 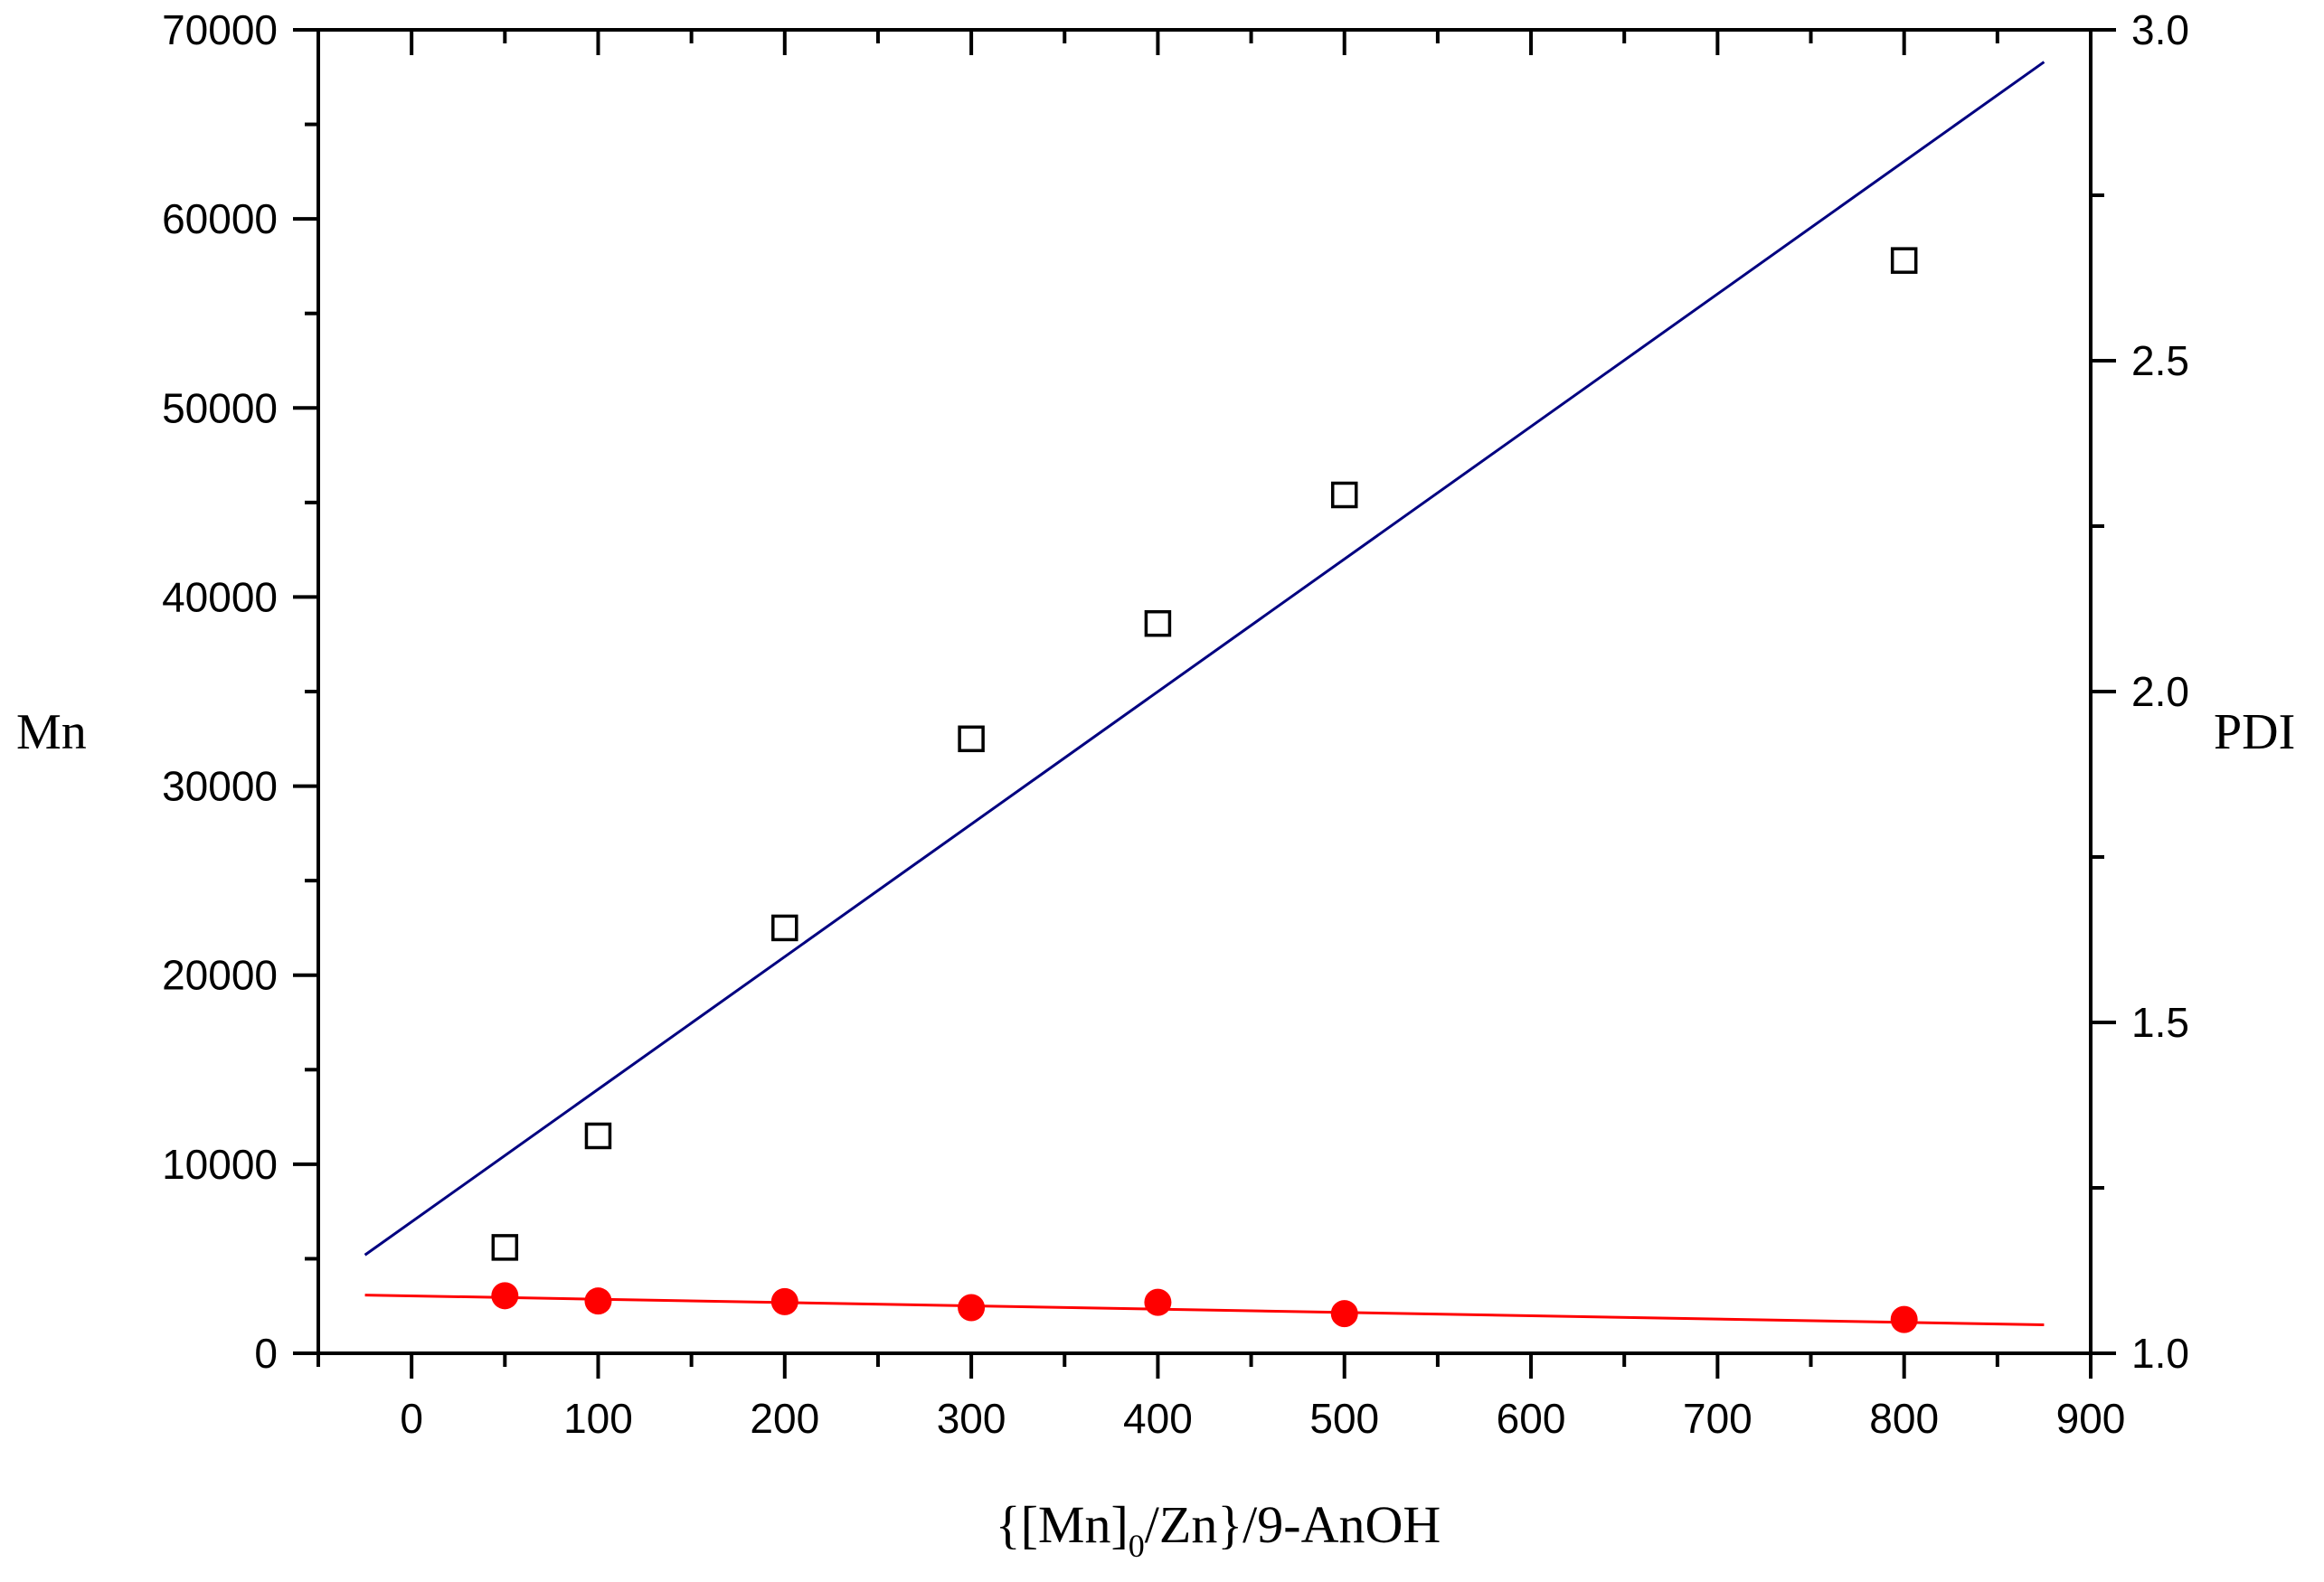 I want to click on x-axis-title: {[Mn]0/Zn}/9-AnOH, so click(x=1219, y=1529).